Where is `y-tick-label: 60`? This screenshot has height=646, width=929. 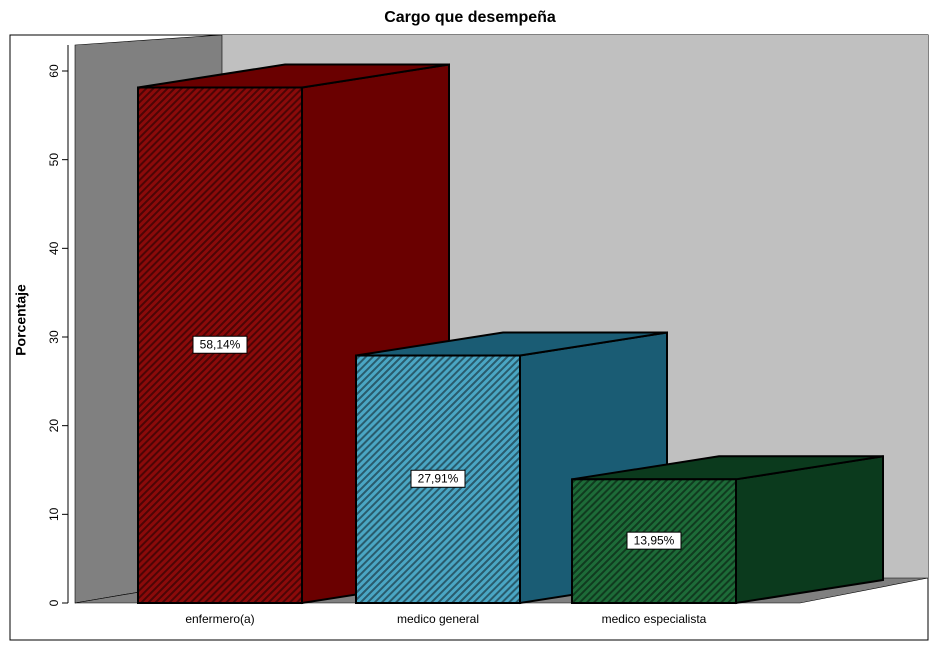
y-tick-label: 60 is located at coordinates (54, 71).